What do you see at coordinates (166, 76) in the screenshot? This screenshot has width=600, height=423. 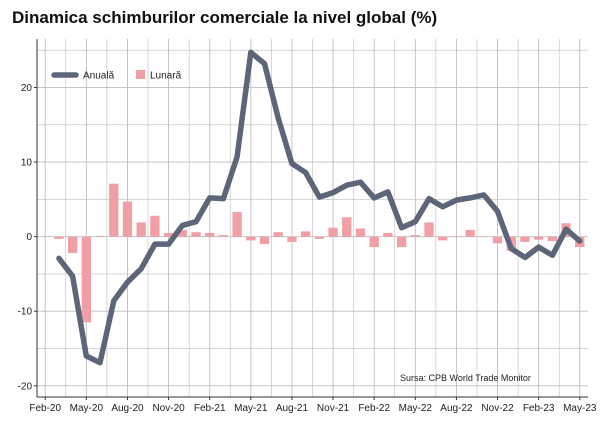 I see `legend-label-monthly: Lunară` at bounding box center [166, 76].